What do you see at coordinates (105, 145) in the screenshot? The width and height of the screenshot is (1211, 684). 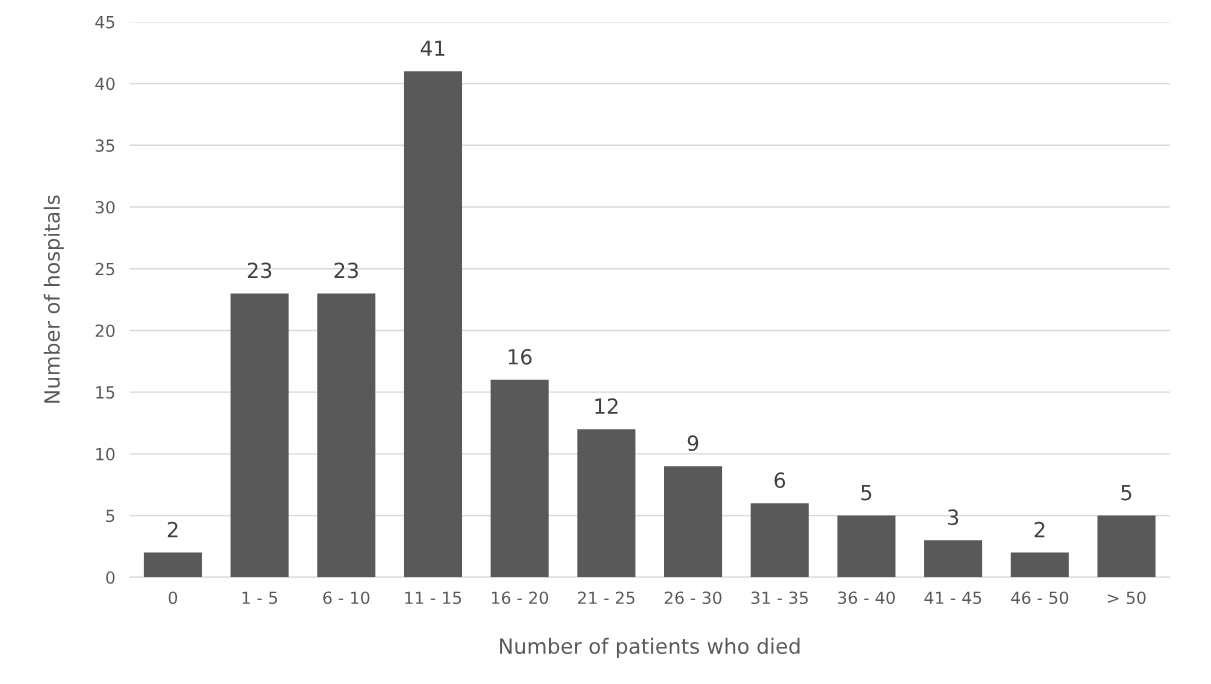 I see `y-tick-label: 35` at bounding box center [105, 145].